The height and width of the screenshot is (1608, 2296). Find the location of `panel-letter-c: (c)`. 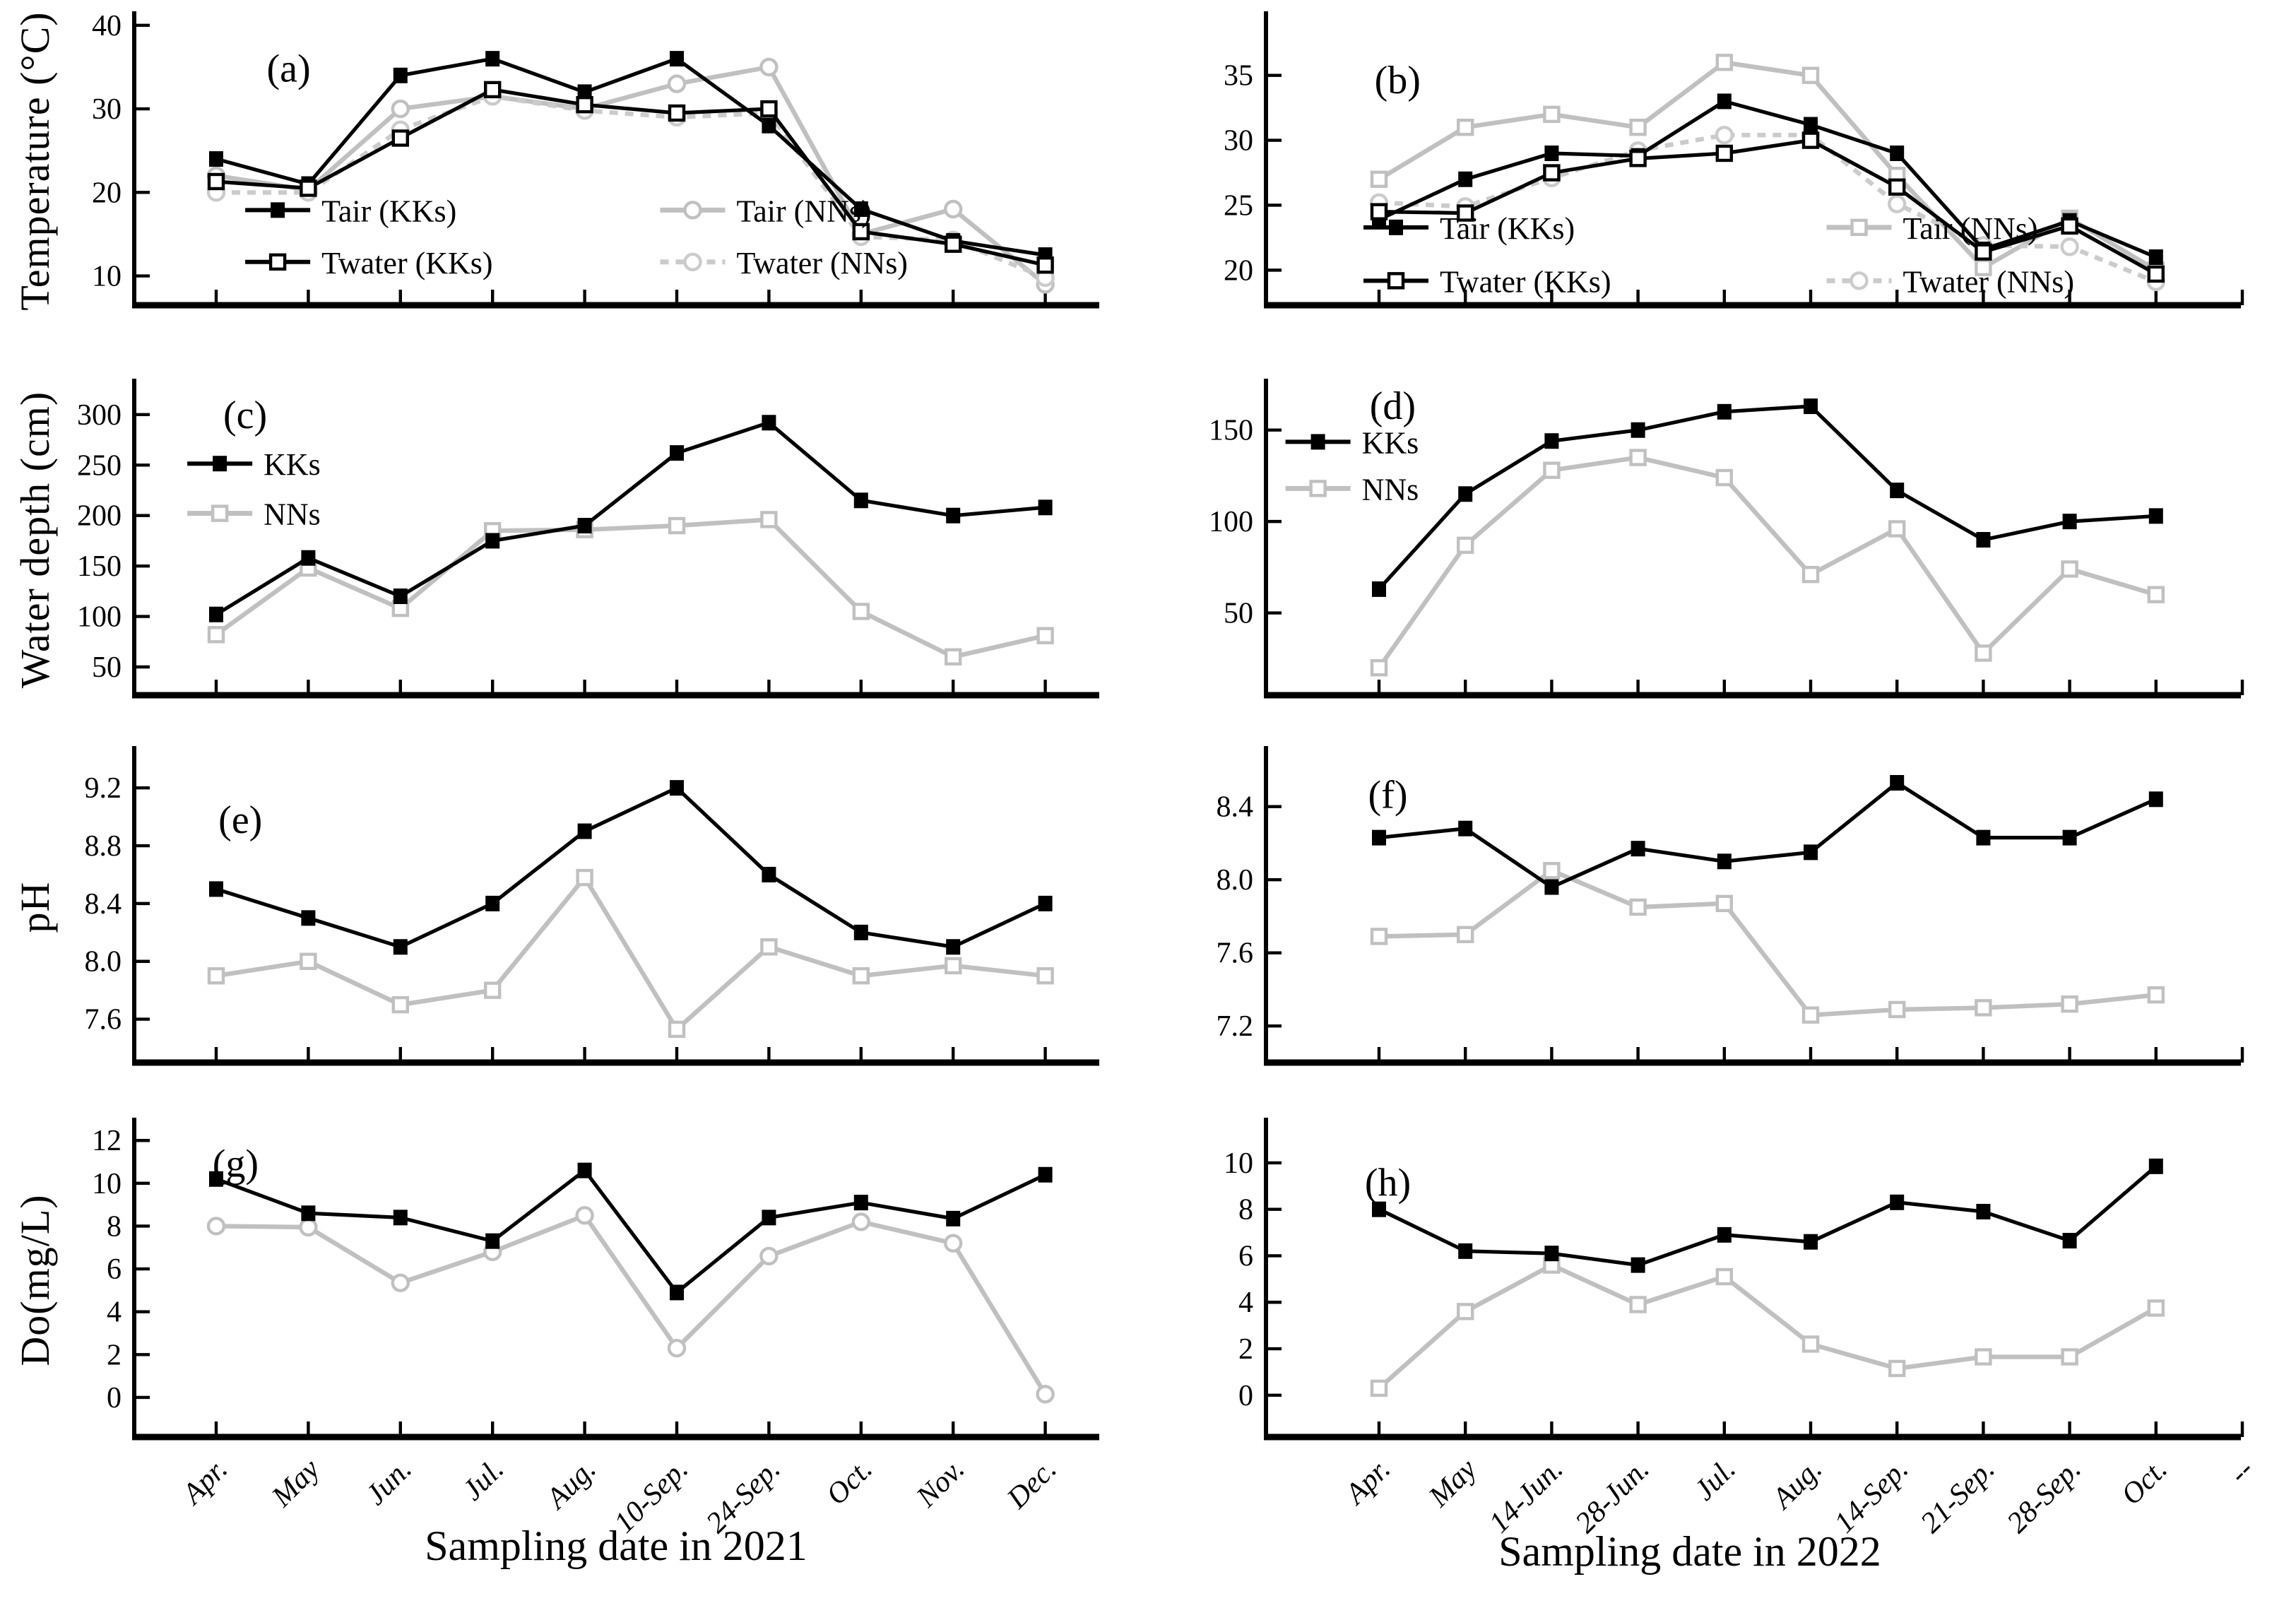

panel-letter-c: (c) is located at coordinates (245, 415).